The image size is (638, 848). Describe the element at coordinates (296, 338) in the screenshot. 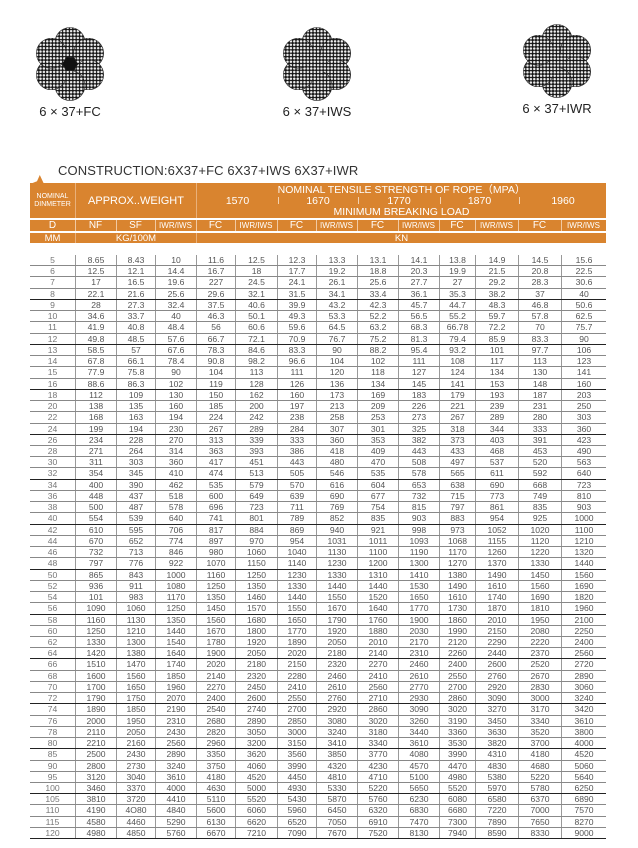

I see `value-cell: 70.9` at that location.